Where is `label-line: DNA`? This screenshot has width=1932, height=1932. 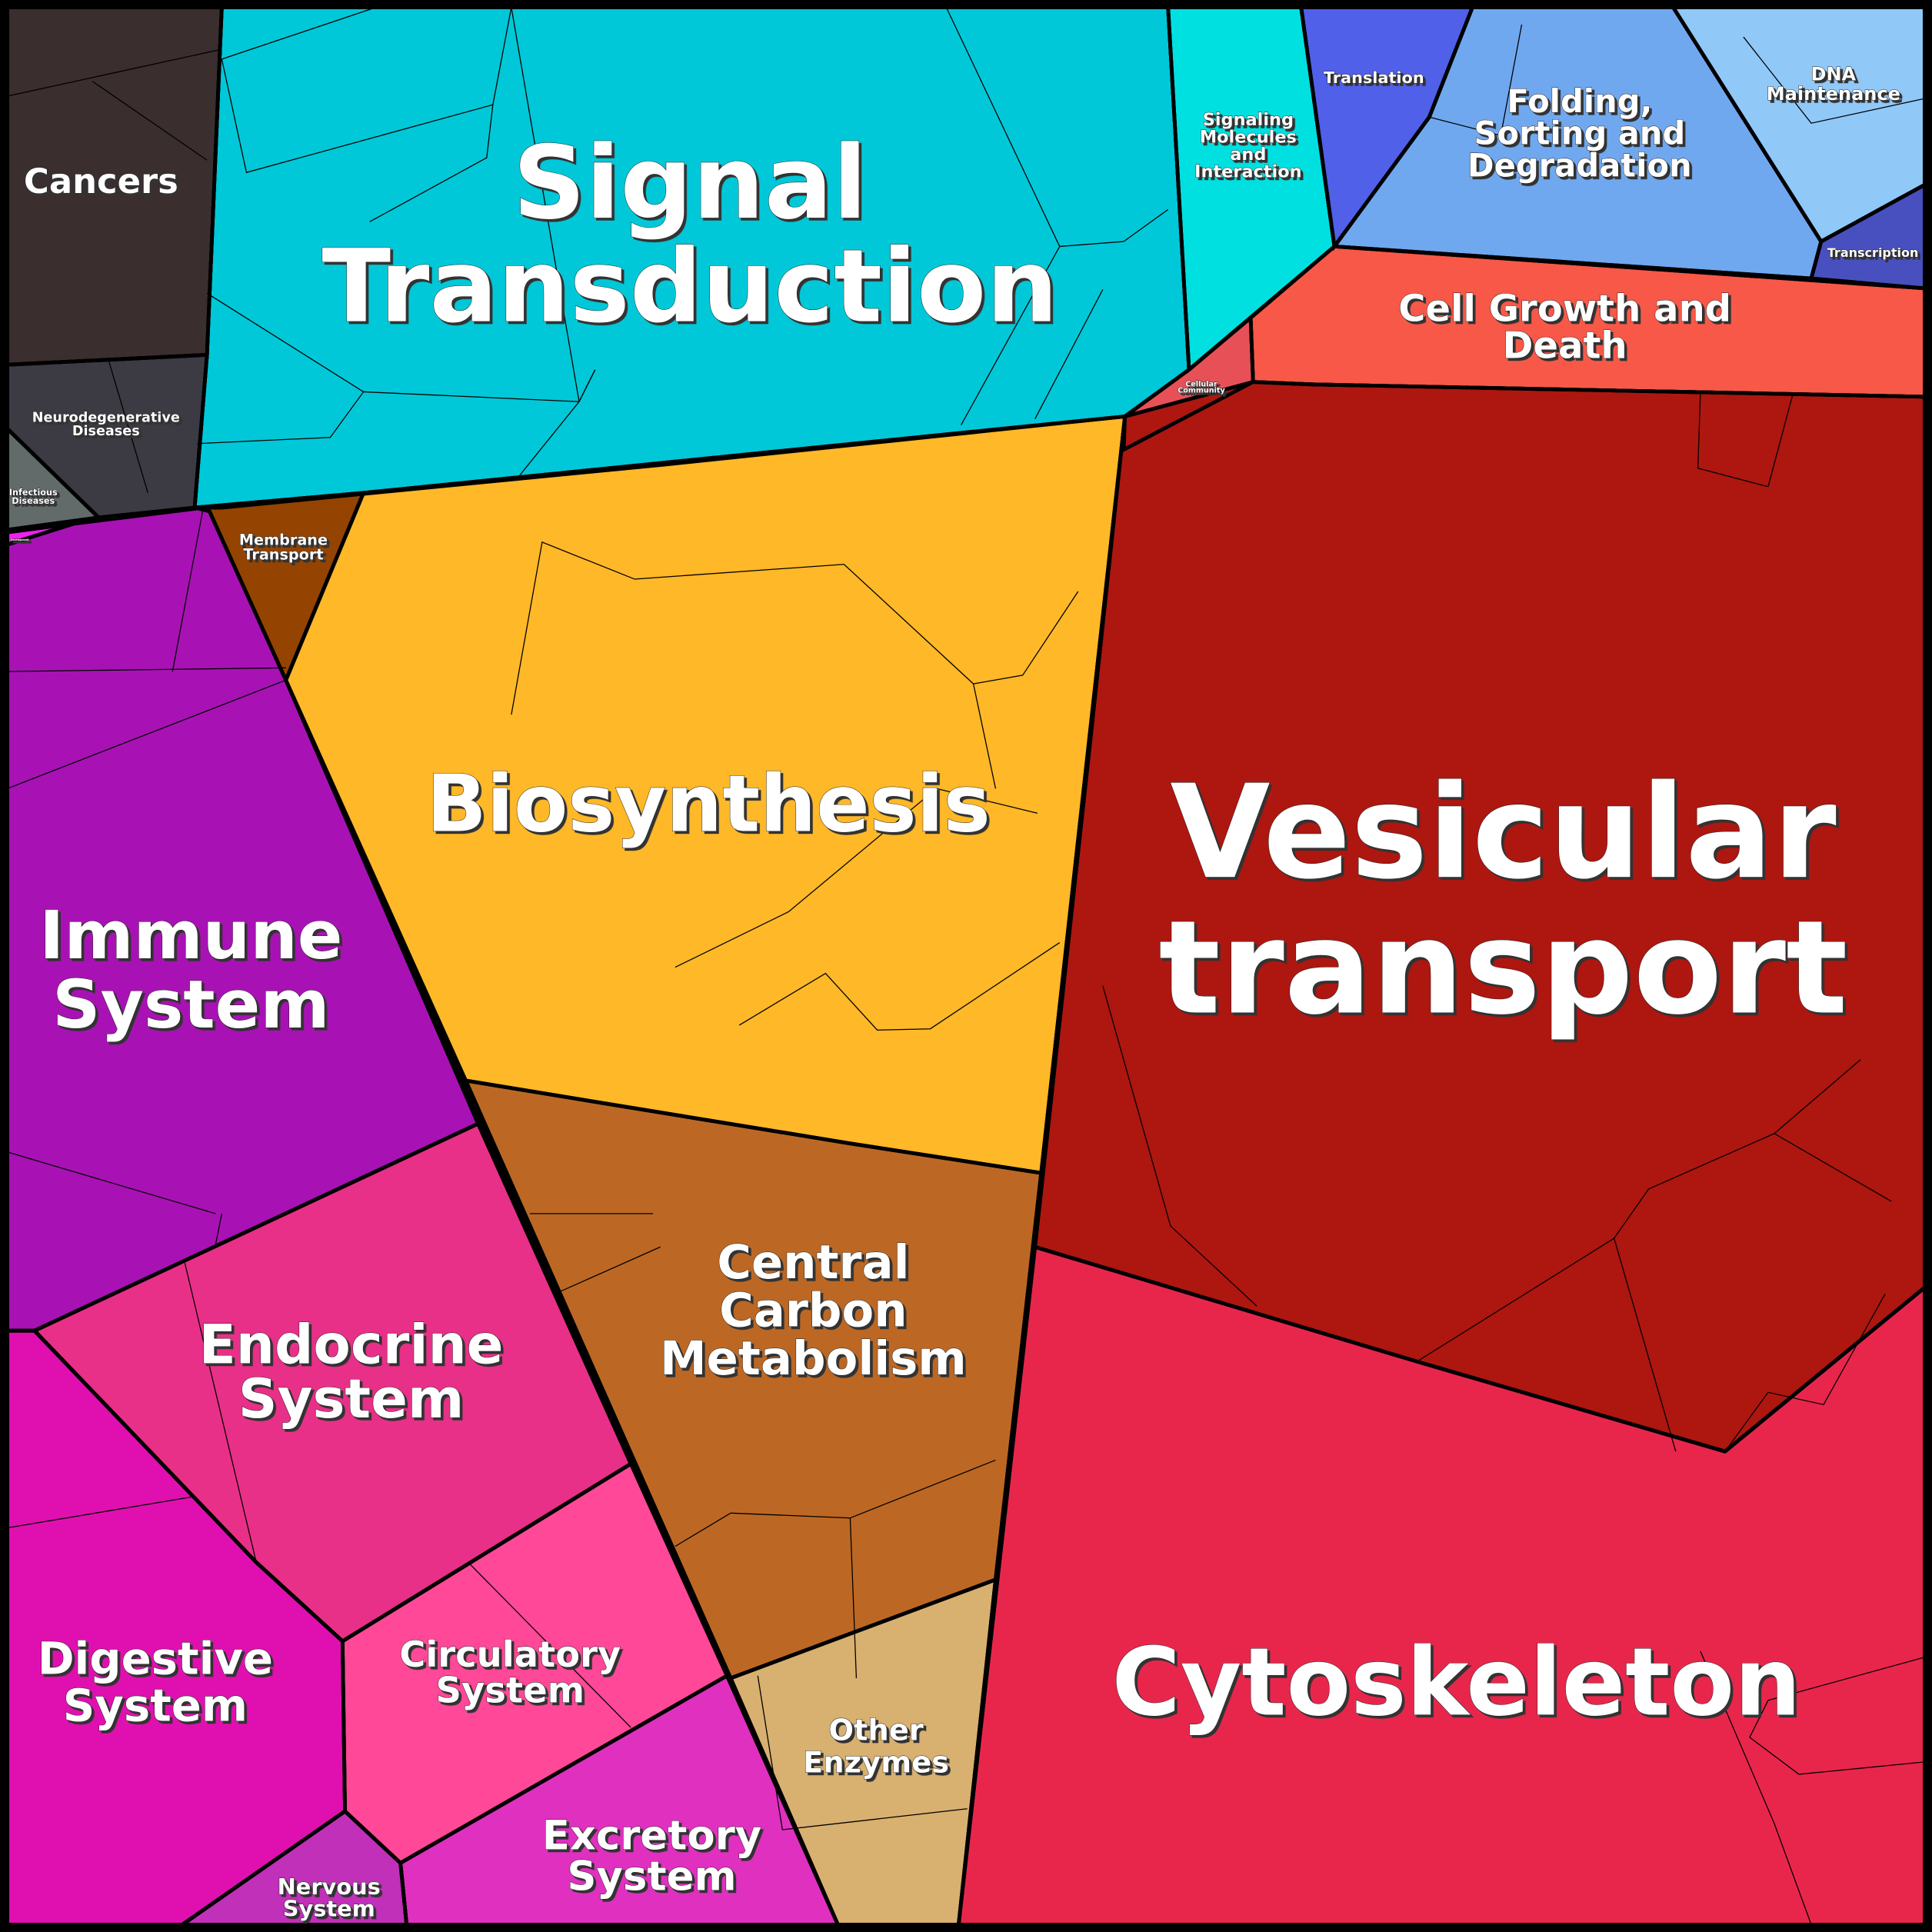 label-line: DNA is located at coordinates (1834, 74).